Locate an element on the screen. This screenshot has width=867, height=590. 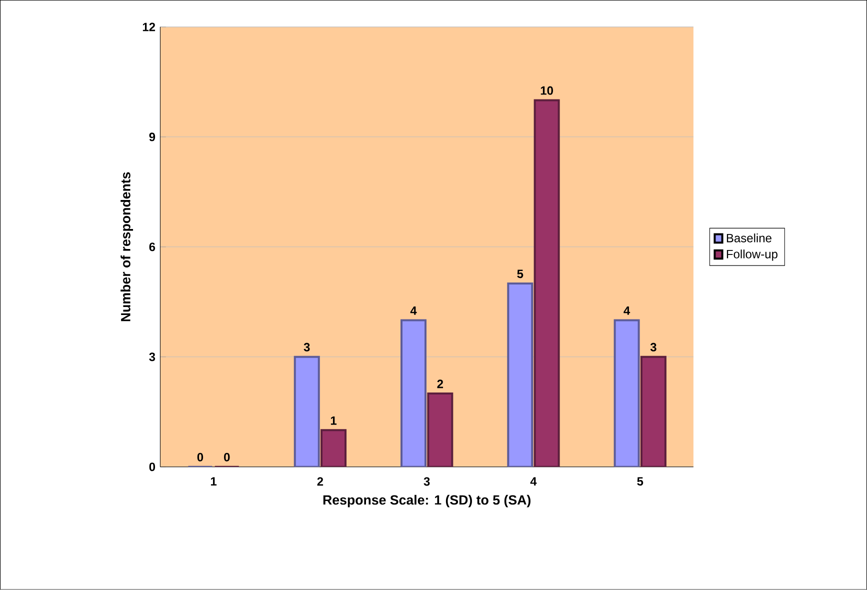
legend-label: Follow-up is located at coordinates (752, 255).